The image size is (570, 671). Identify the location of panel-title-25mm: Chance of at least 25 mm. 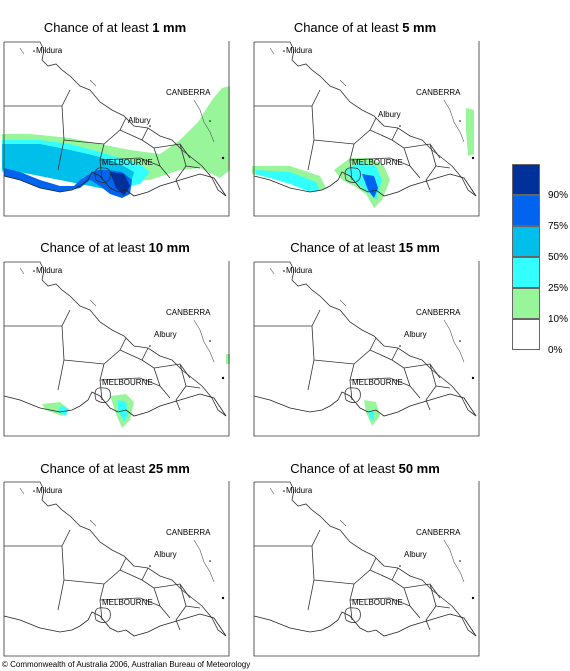
(115, 468).